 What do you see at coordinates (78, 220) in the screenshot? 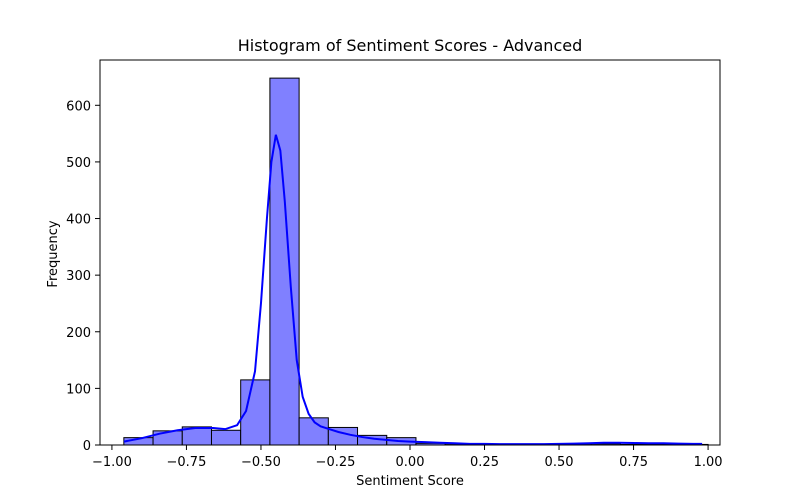
I see `y-tick-label: 400` at bounding box center [78, 220].